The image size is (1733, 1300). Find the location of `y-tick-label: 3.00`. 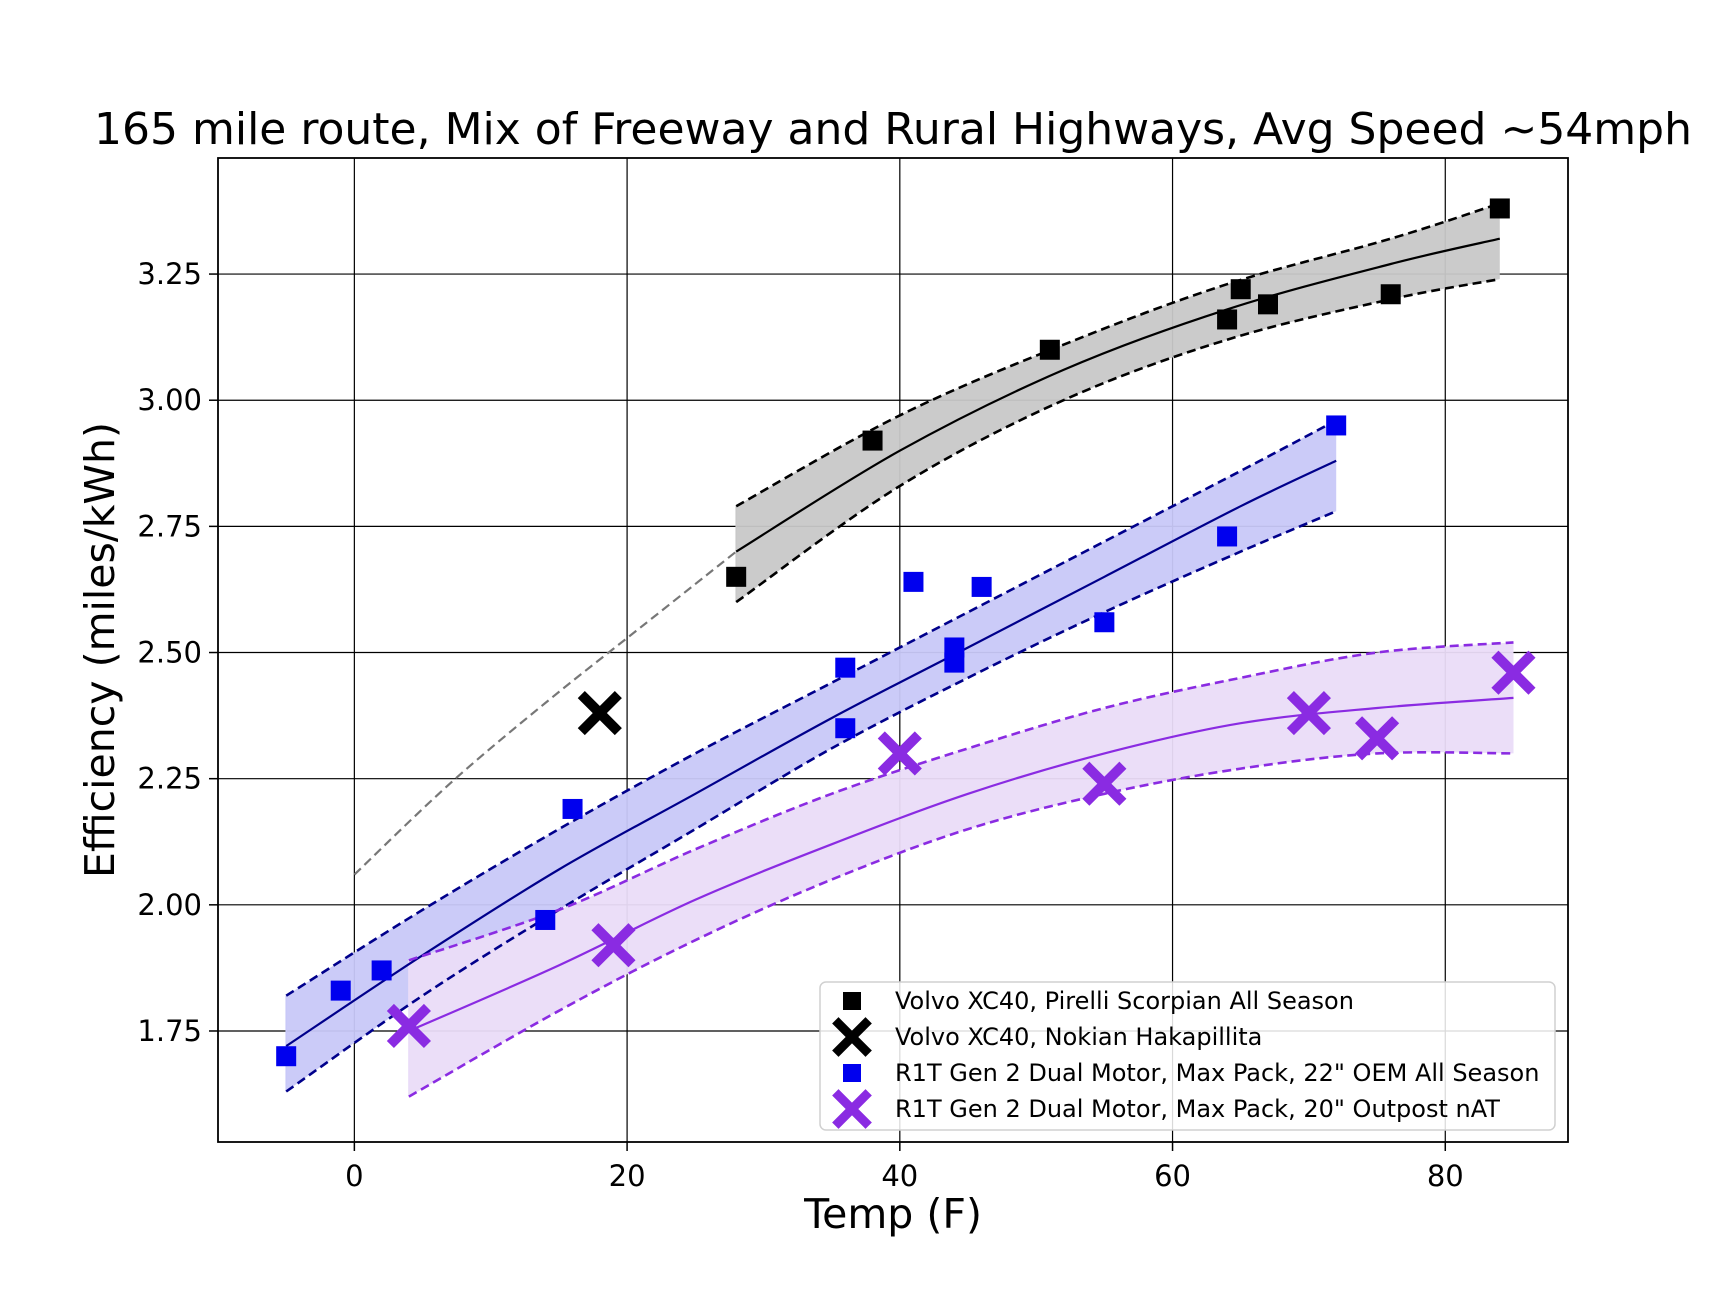

y-tick-label: 3.00 is located at coordinates (169, 400).